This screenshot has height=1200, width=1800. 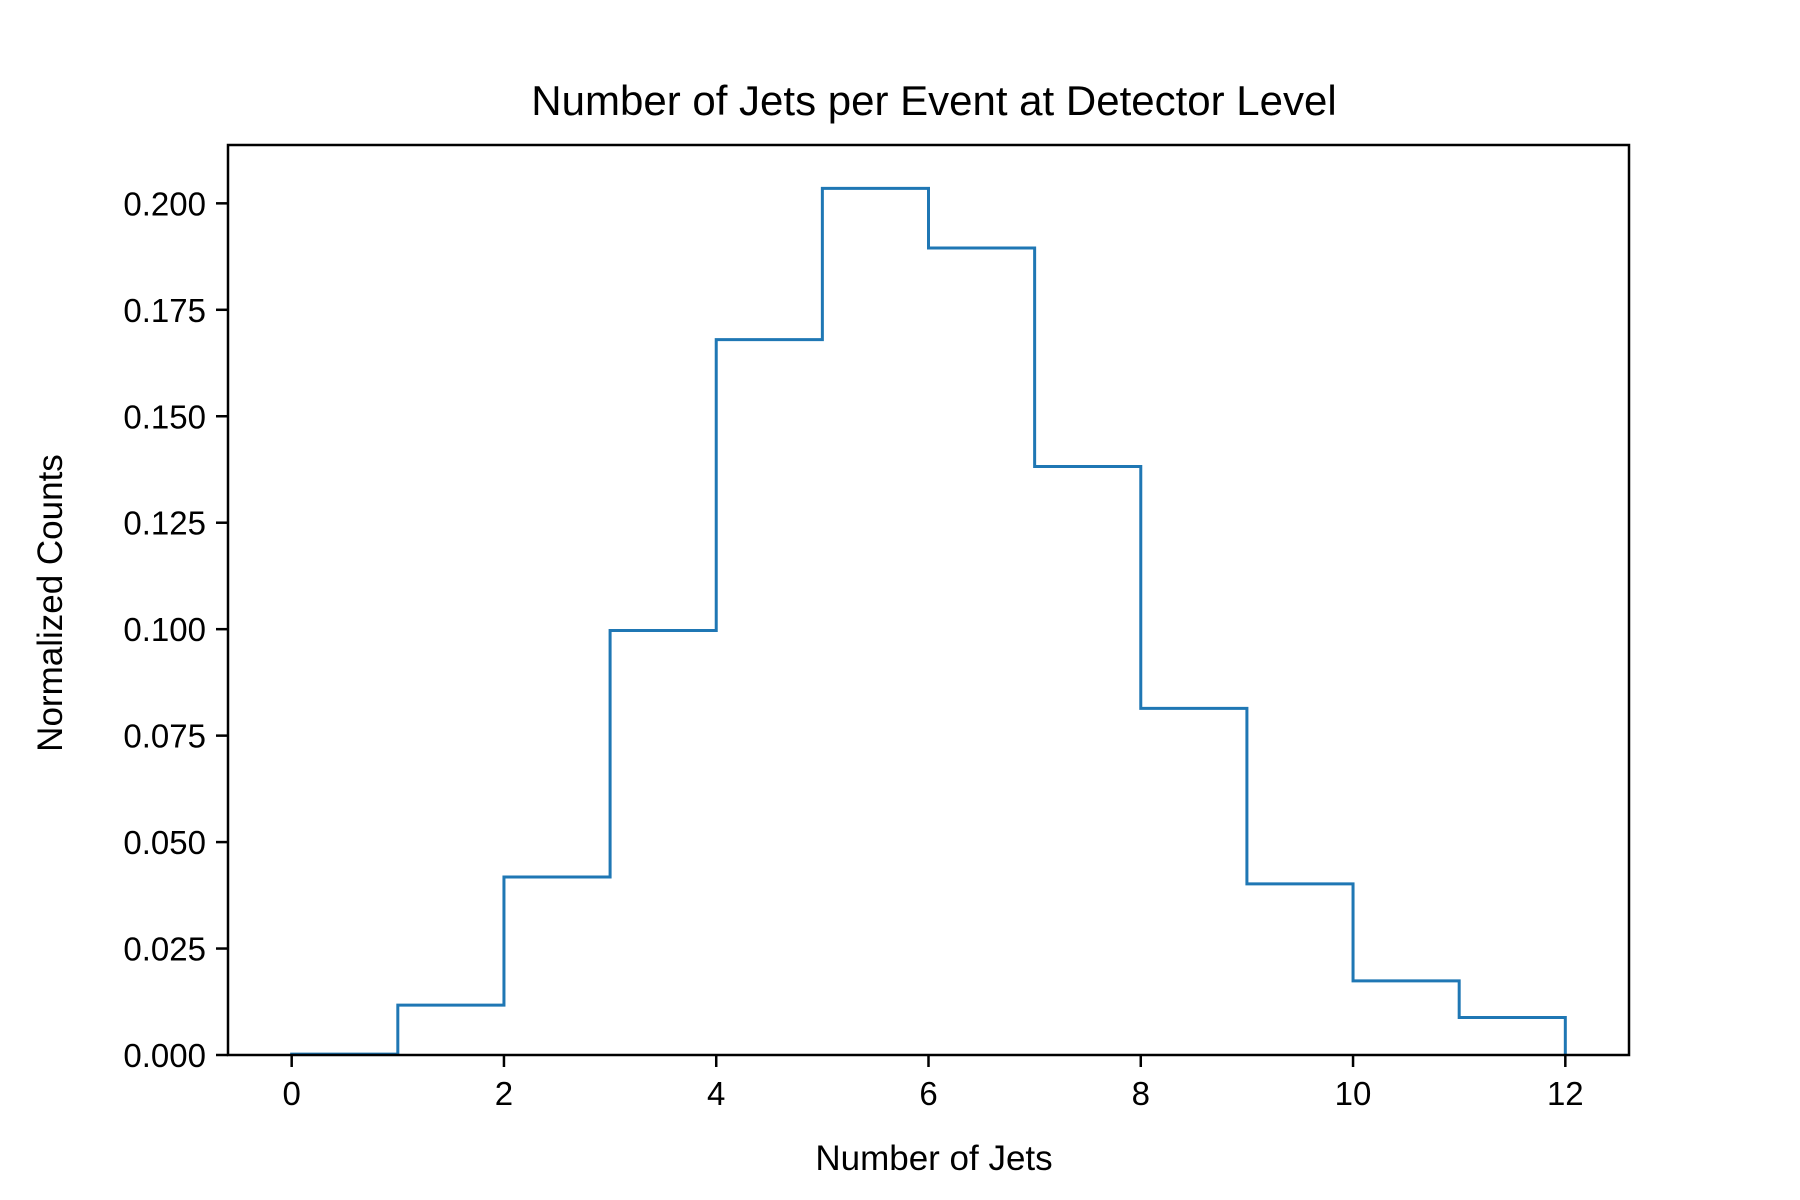 I want to click on y-axis-label: Normalized Counts, so click(x=50, y=603).